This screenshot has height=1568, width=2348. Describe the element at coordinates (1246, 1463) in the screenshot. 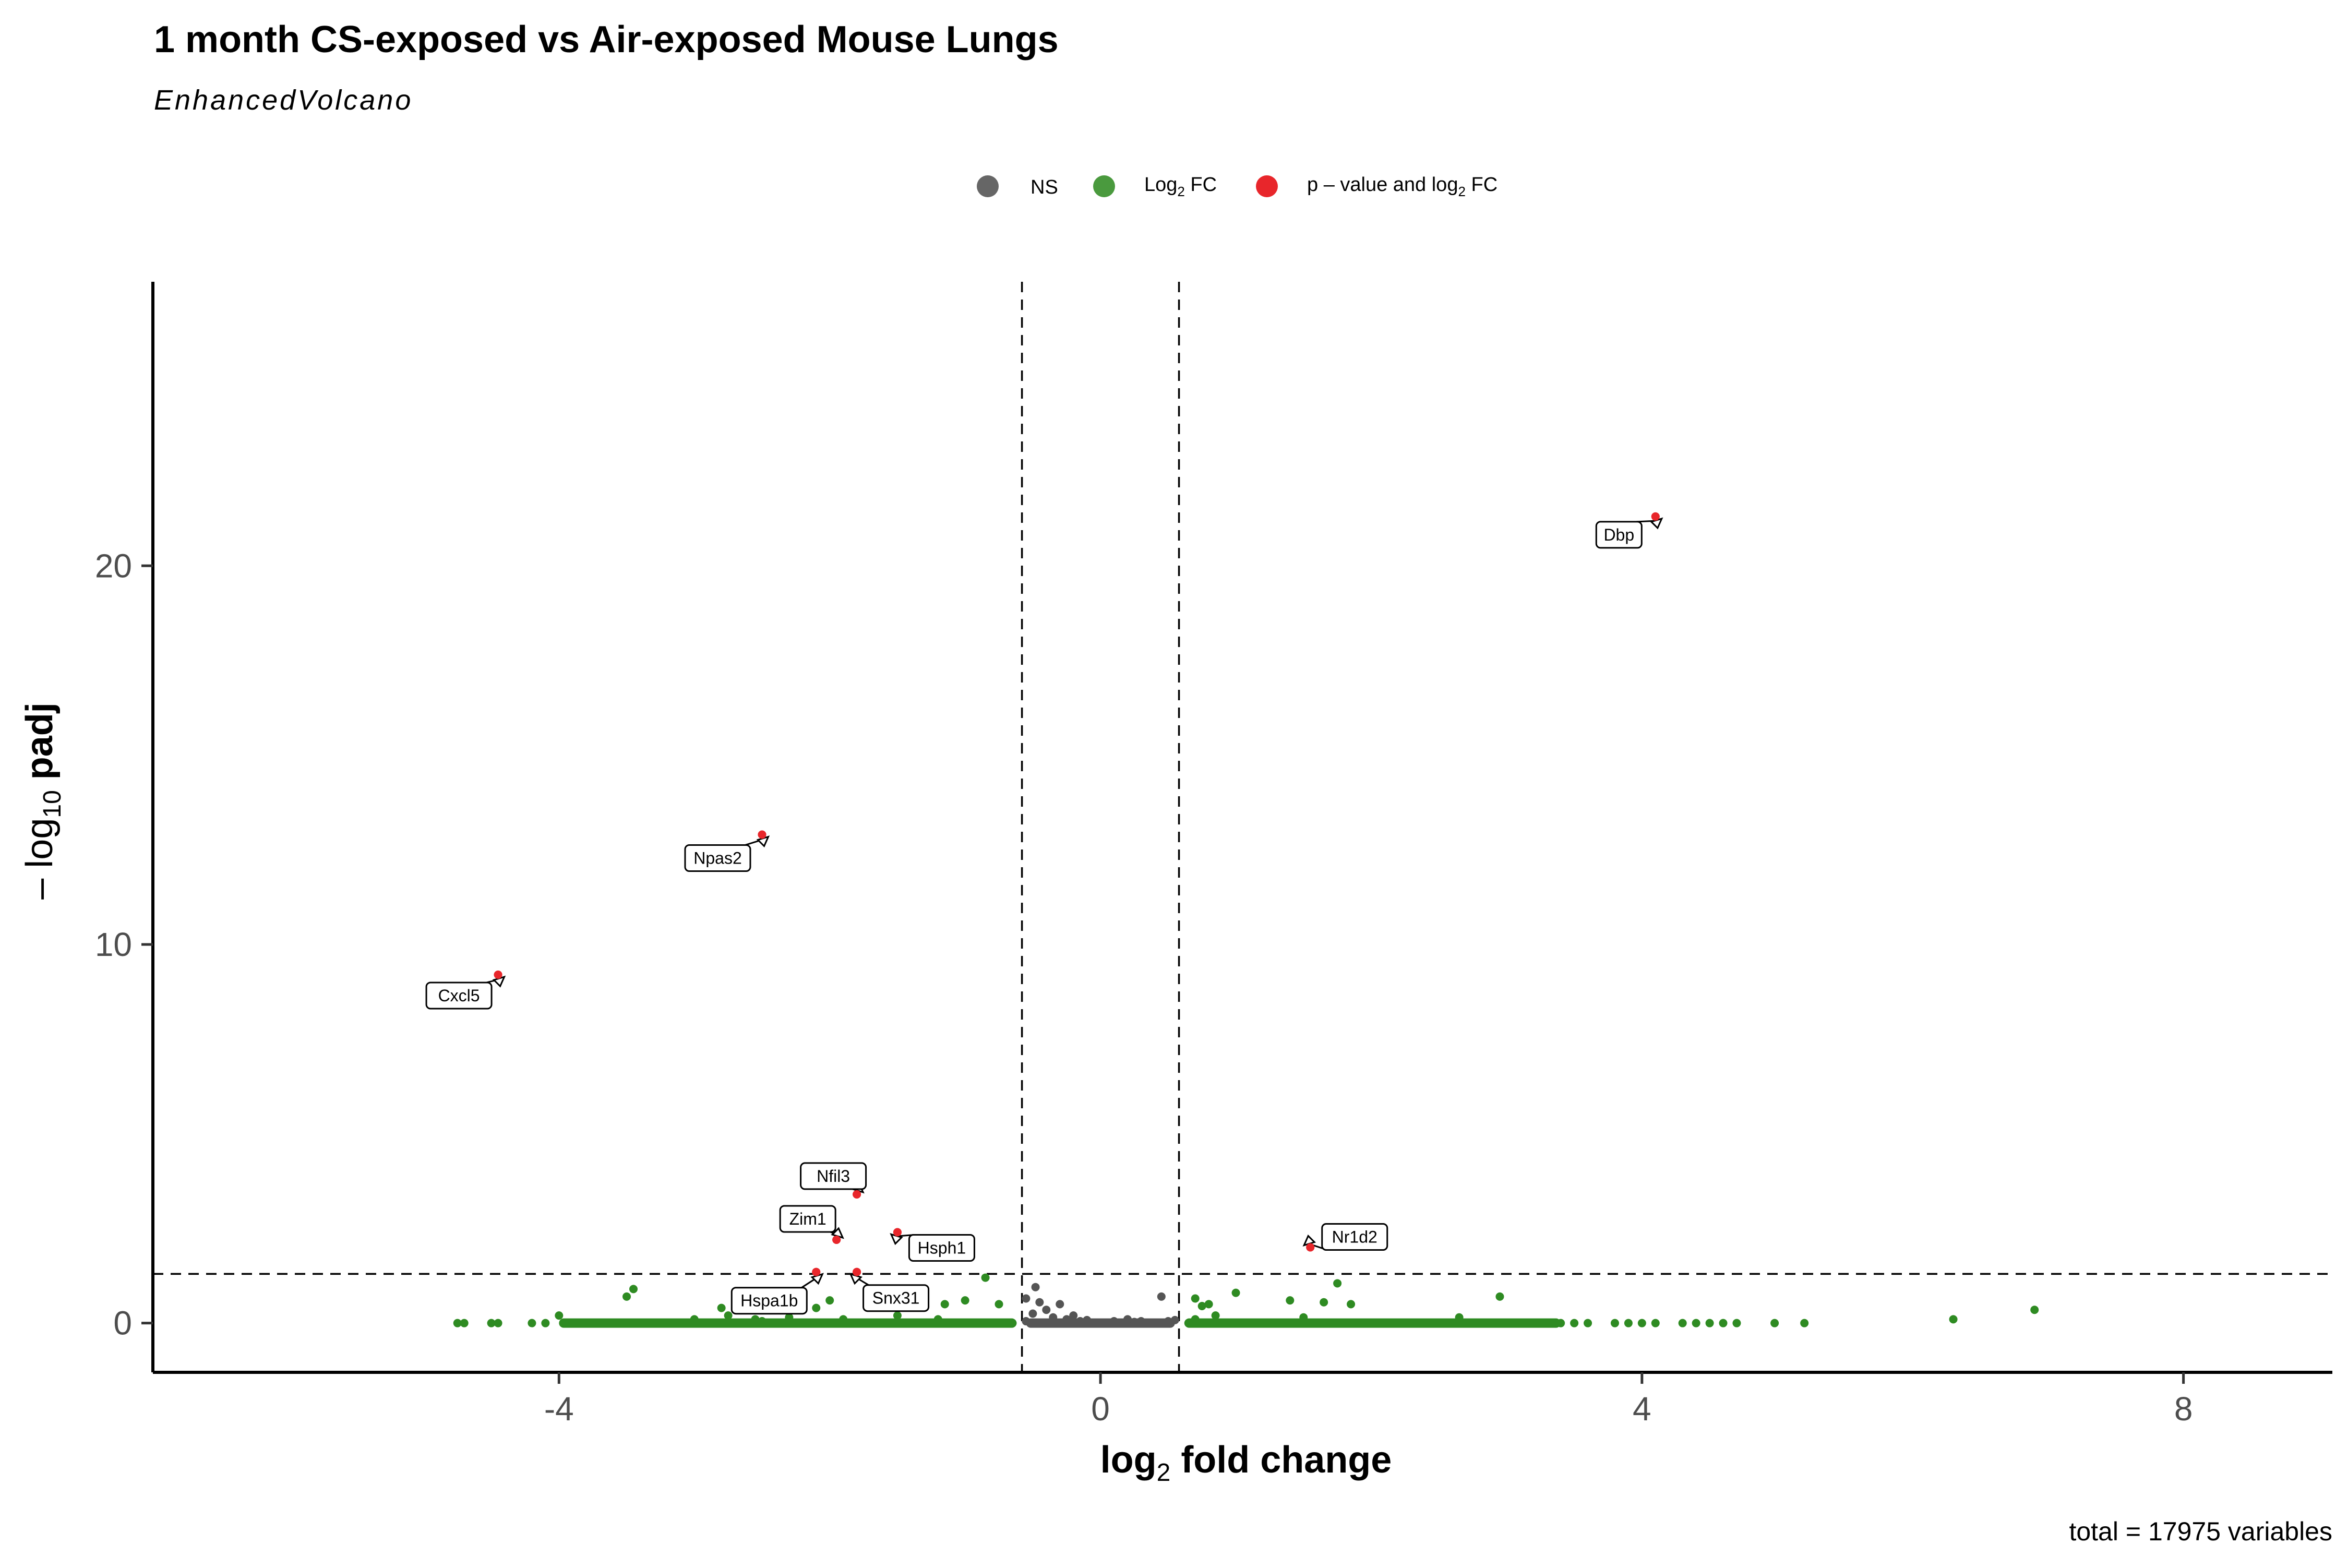

I see `x-axis-title: log2 fold change` at that location.